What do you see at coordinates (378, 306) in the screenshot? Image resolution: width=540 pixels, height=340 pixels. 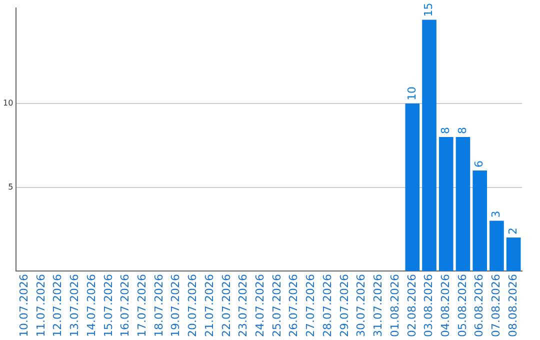 I see `x-tick-label: 31.07.2026` at bounding box center [378, 306].